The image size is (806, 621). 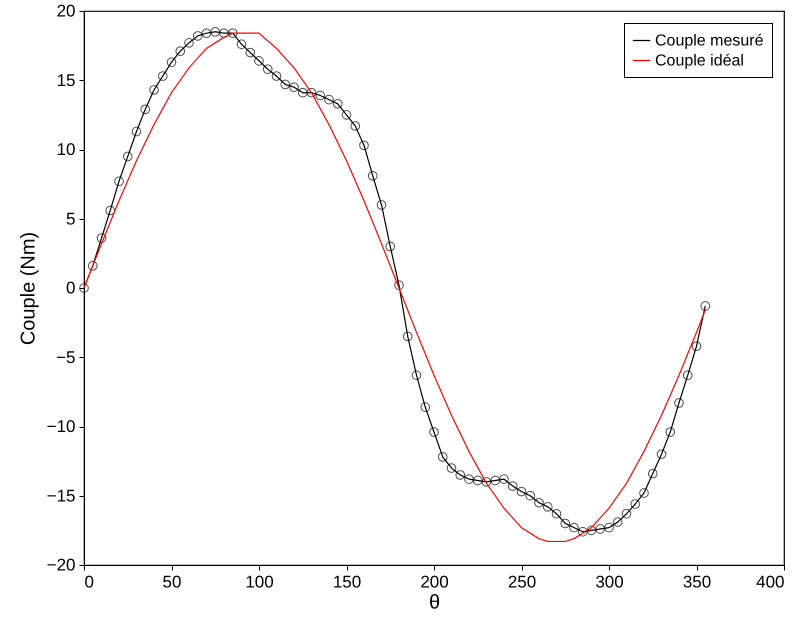 What do you see at coordinates (522, 582) in the screenshot?
I see `x-tick-label: 250` at bounding box center [522, 582].